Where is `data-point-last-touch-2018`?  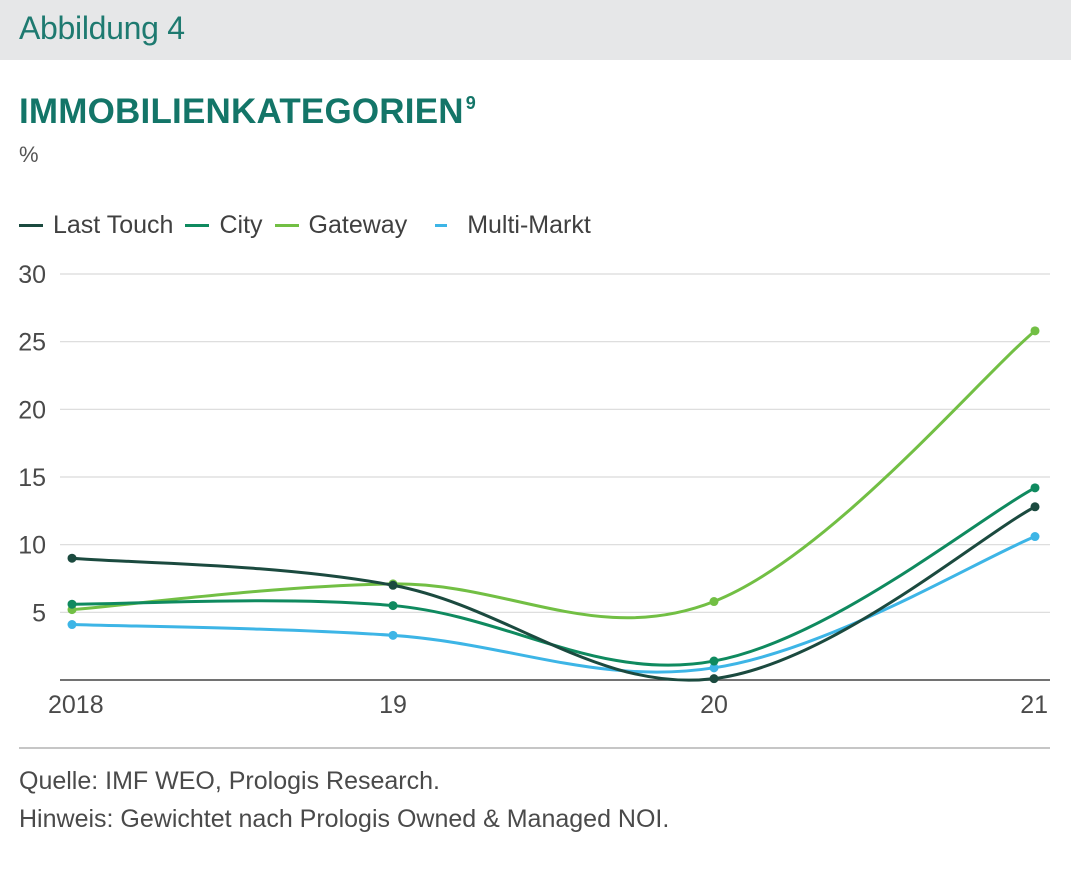 data-point-last-touch-2018 is located at coordinates (72, 558).